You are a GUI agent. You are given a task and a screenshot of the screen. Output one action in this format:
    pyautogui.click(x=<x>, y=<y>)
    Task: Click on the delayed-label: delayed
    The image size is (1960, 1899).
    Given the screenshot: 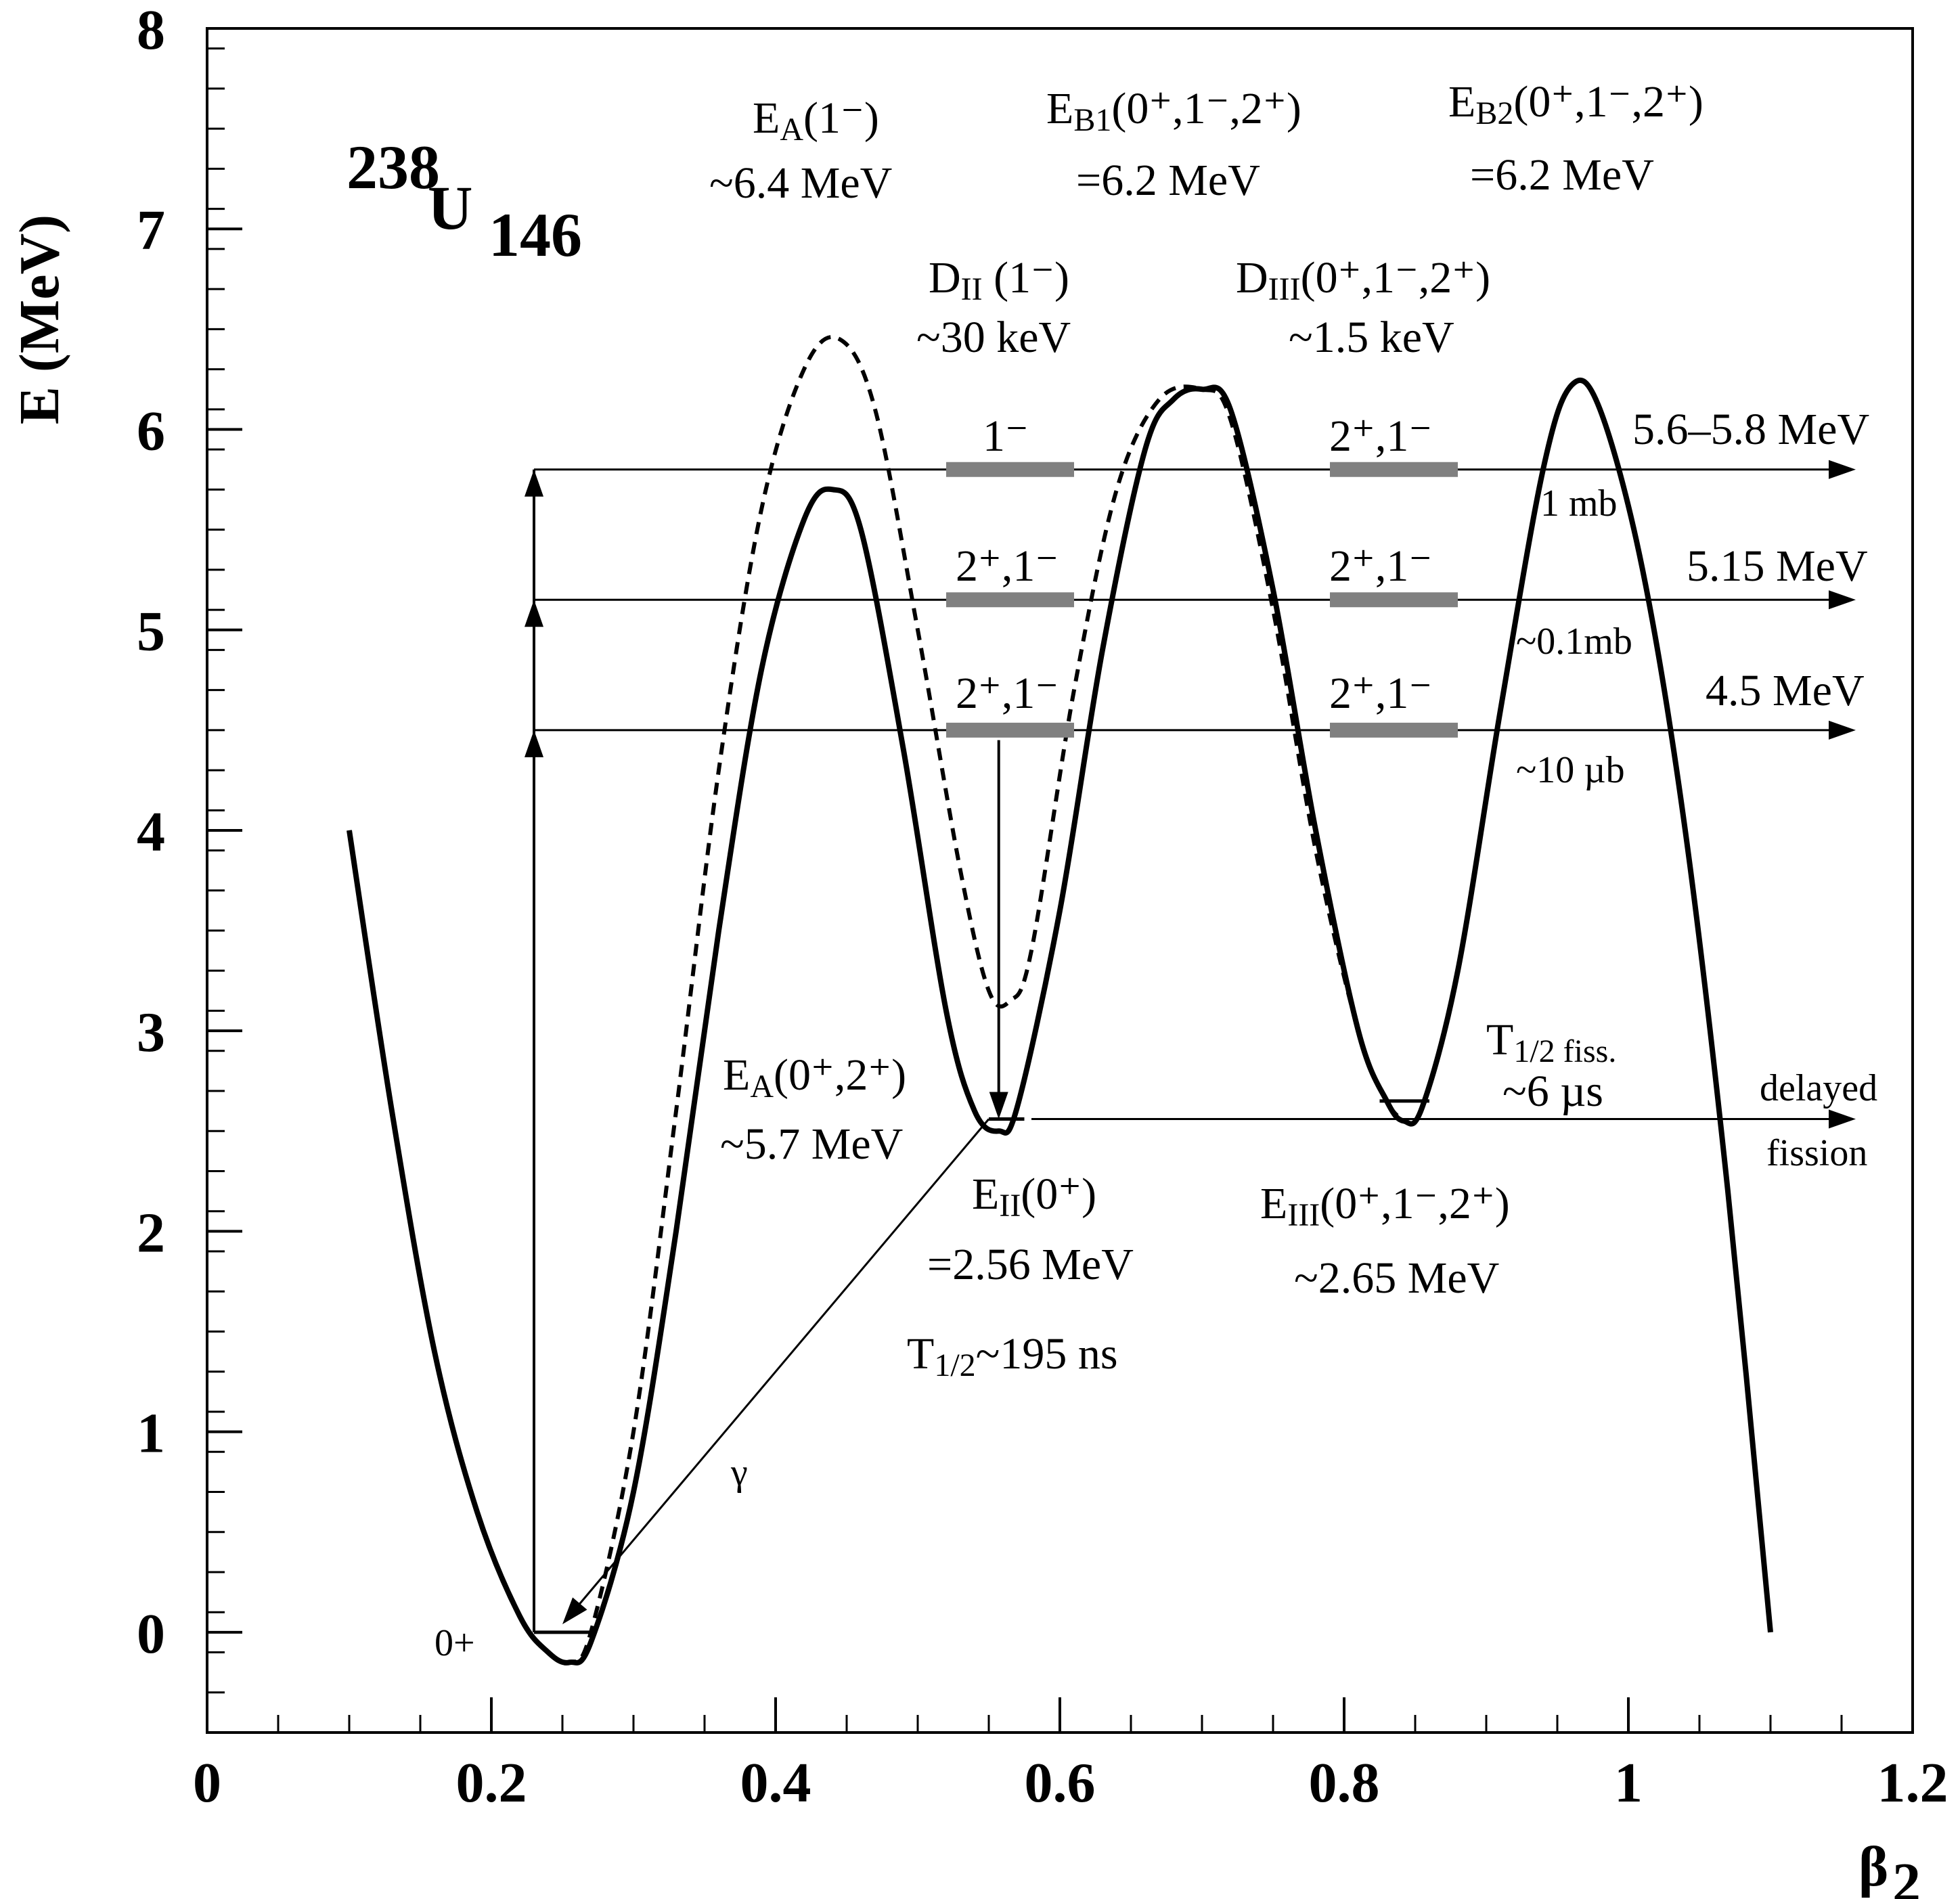 What is the action you would take?
    pyautogui.click(x=1818, y=1088)
    